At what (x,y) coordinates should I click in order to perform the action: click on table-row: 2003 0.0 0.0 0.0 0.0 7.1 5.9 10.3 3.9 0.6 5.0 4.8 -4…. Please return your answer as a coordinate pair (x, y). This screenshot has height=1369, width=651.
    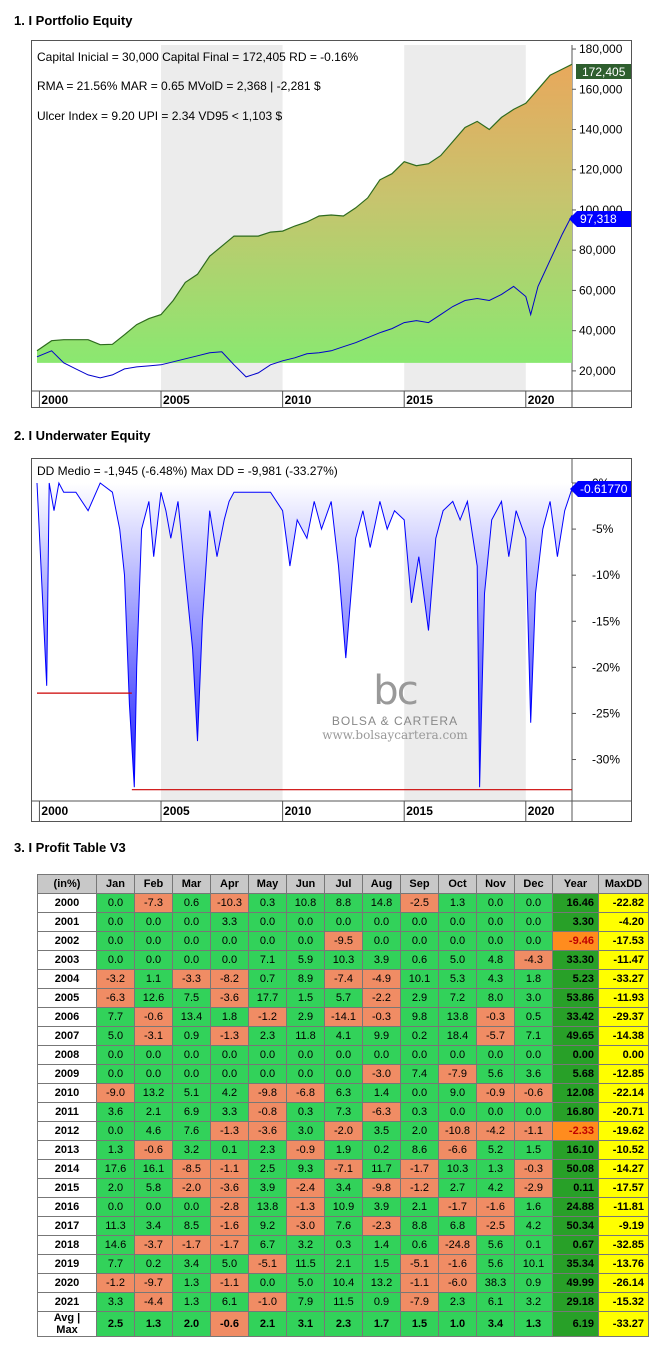
    Looking at the image, I should click on (343, 960).